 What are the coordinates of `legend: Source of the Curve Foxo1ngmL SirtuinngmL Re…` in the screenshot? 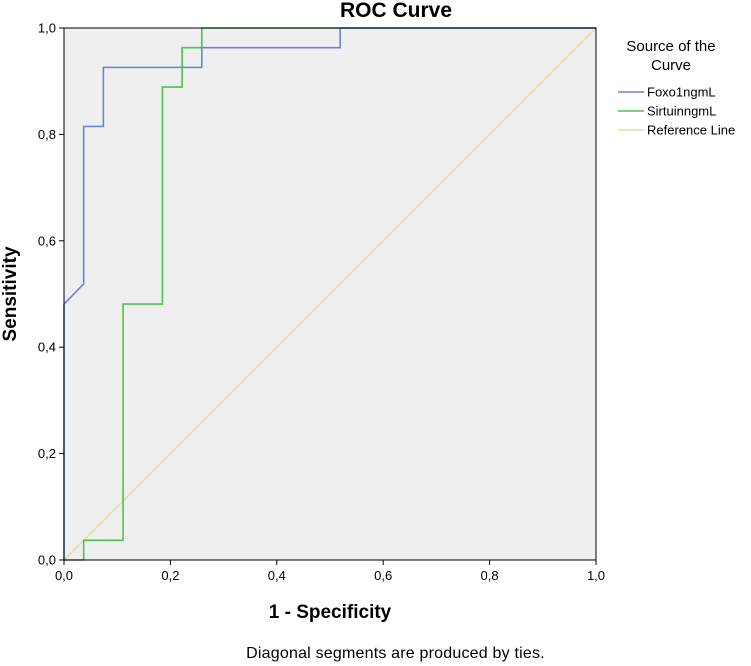 It's located at (676, 88).